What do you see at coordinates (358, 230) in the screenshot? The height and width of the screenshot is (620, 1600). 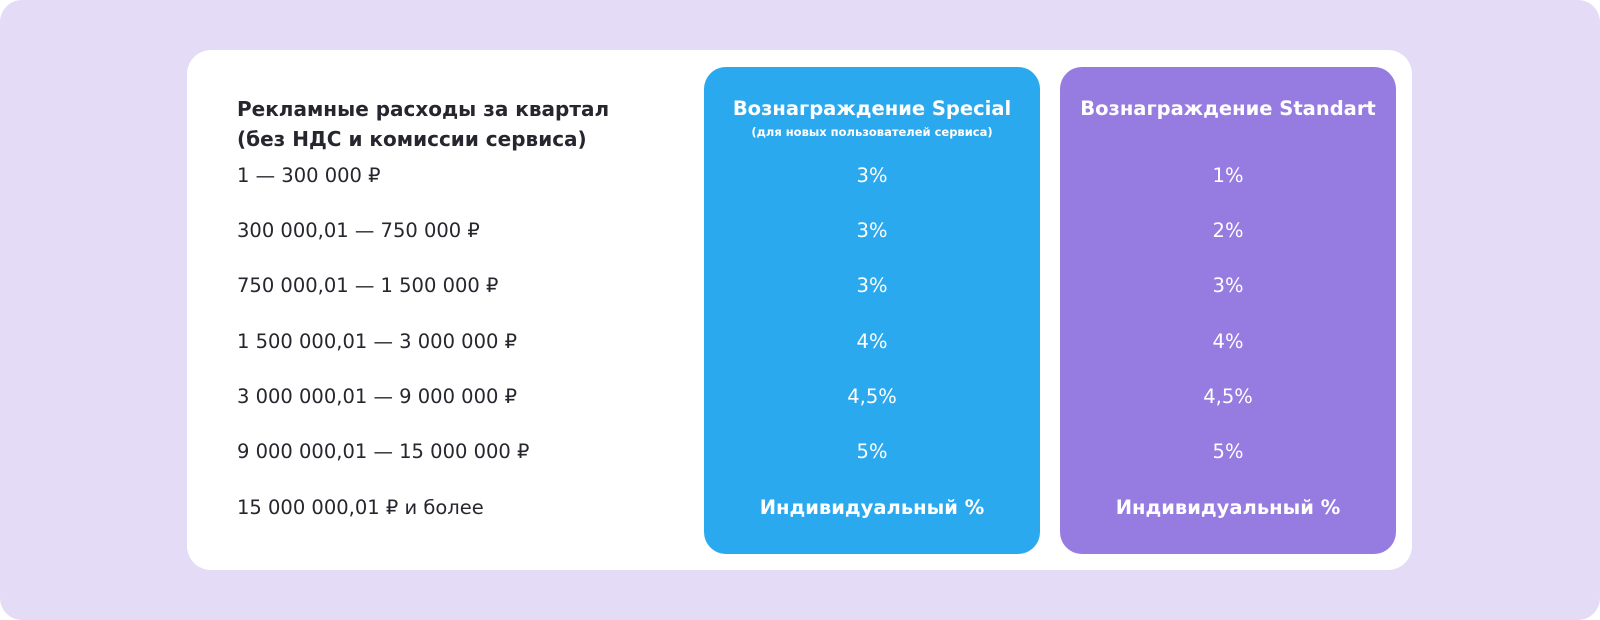 I see `range-cell: 300 000,01 — 750 000 ₽` at bounding box center [358, 230].